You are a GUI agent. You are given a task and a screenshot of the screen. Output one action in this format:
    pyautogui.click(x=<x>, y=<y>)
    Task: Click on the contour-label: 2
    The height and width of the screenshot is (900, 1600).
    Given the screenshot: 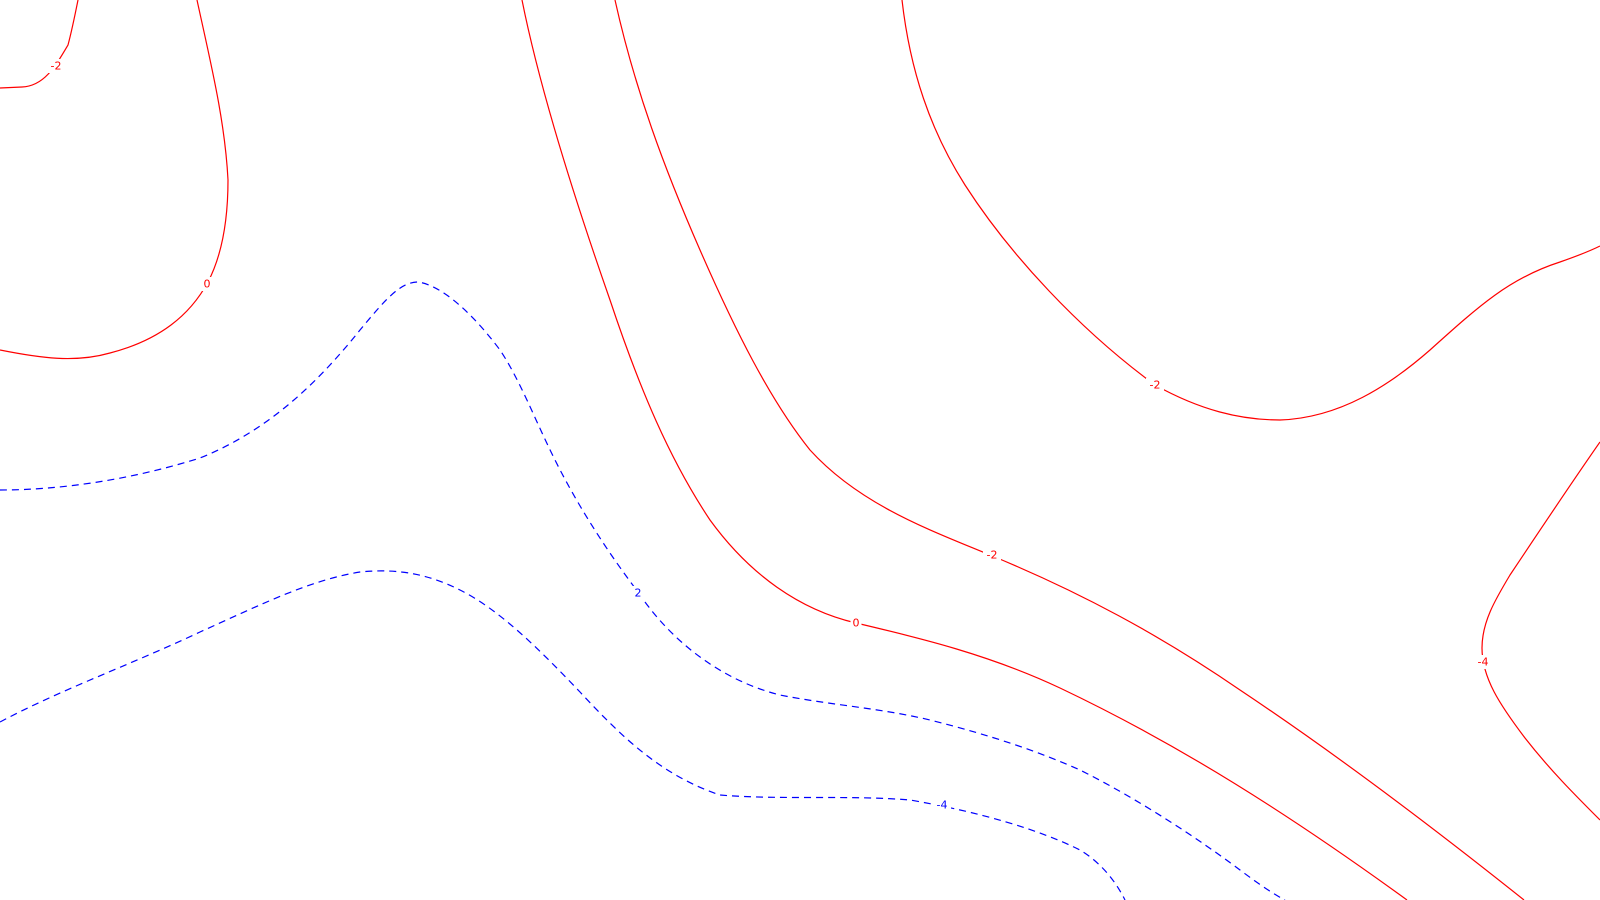 What is the action you would take?
    pyautogui.click(x=638, y=593)
    